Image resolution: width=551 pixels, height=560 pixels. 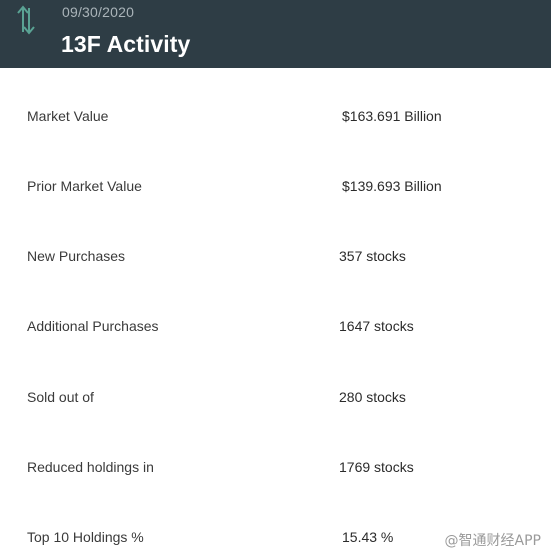 What do you see at coordinates (90, 467) in the screenshot?
I see `stat-label: Reduced holdings in` at bounding box center [90, 467].